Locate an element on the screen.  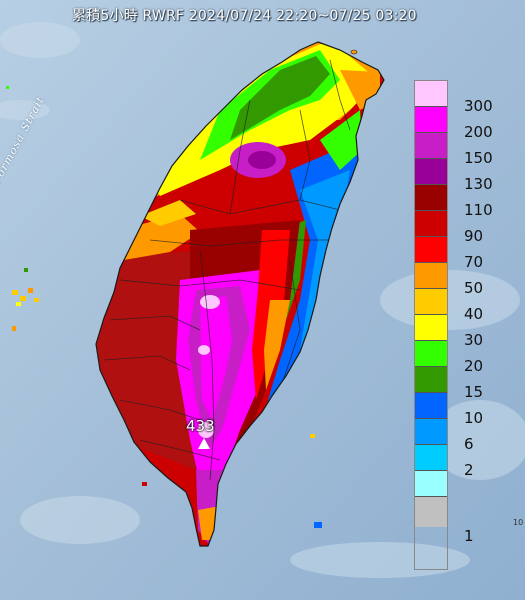
legend-label: 10 is located at coordinates (474, 418).